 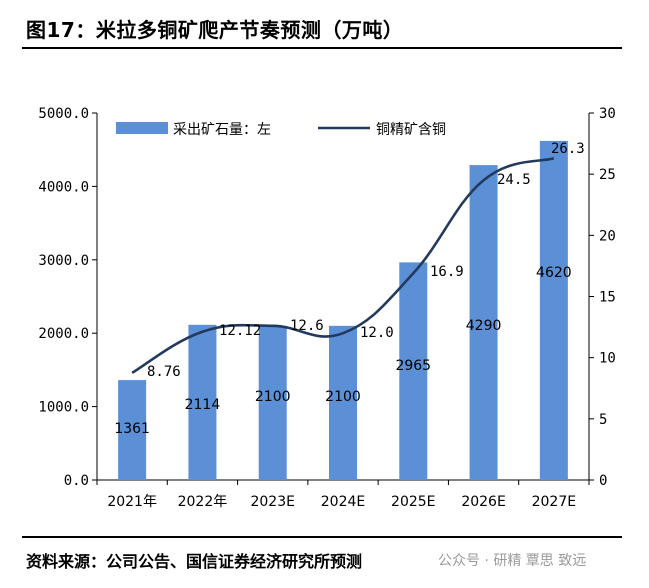 What do you see at coordinates (607, 298) in the screenshot?
I see `right-tick-label: 15` at bounding box center [607, 298].